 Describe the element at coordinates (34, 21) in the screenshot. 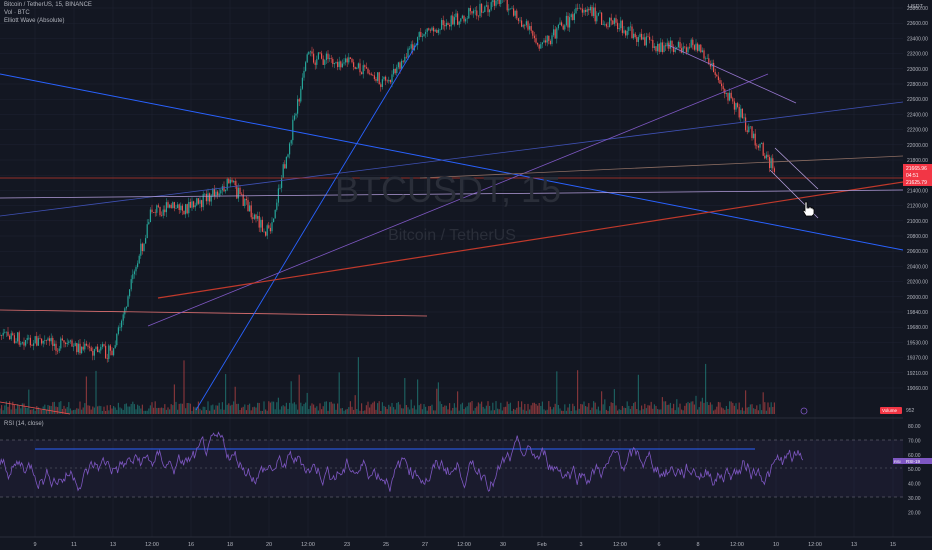

I see `indicator-legend: Elliott Wave (Absolute)` at that location.